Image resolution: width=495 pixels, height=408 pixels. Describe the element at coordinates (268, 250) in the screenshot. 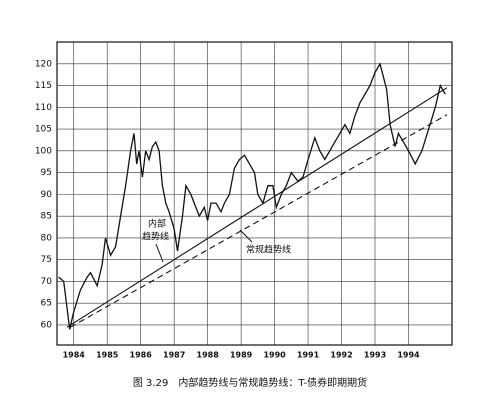

I see `annotation: 常规趋势线` at that location.